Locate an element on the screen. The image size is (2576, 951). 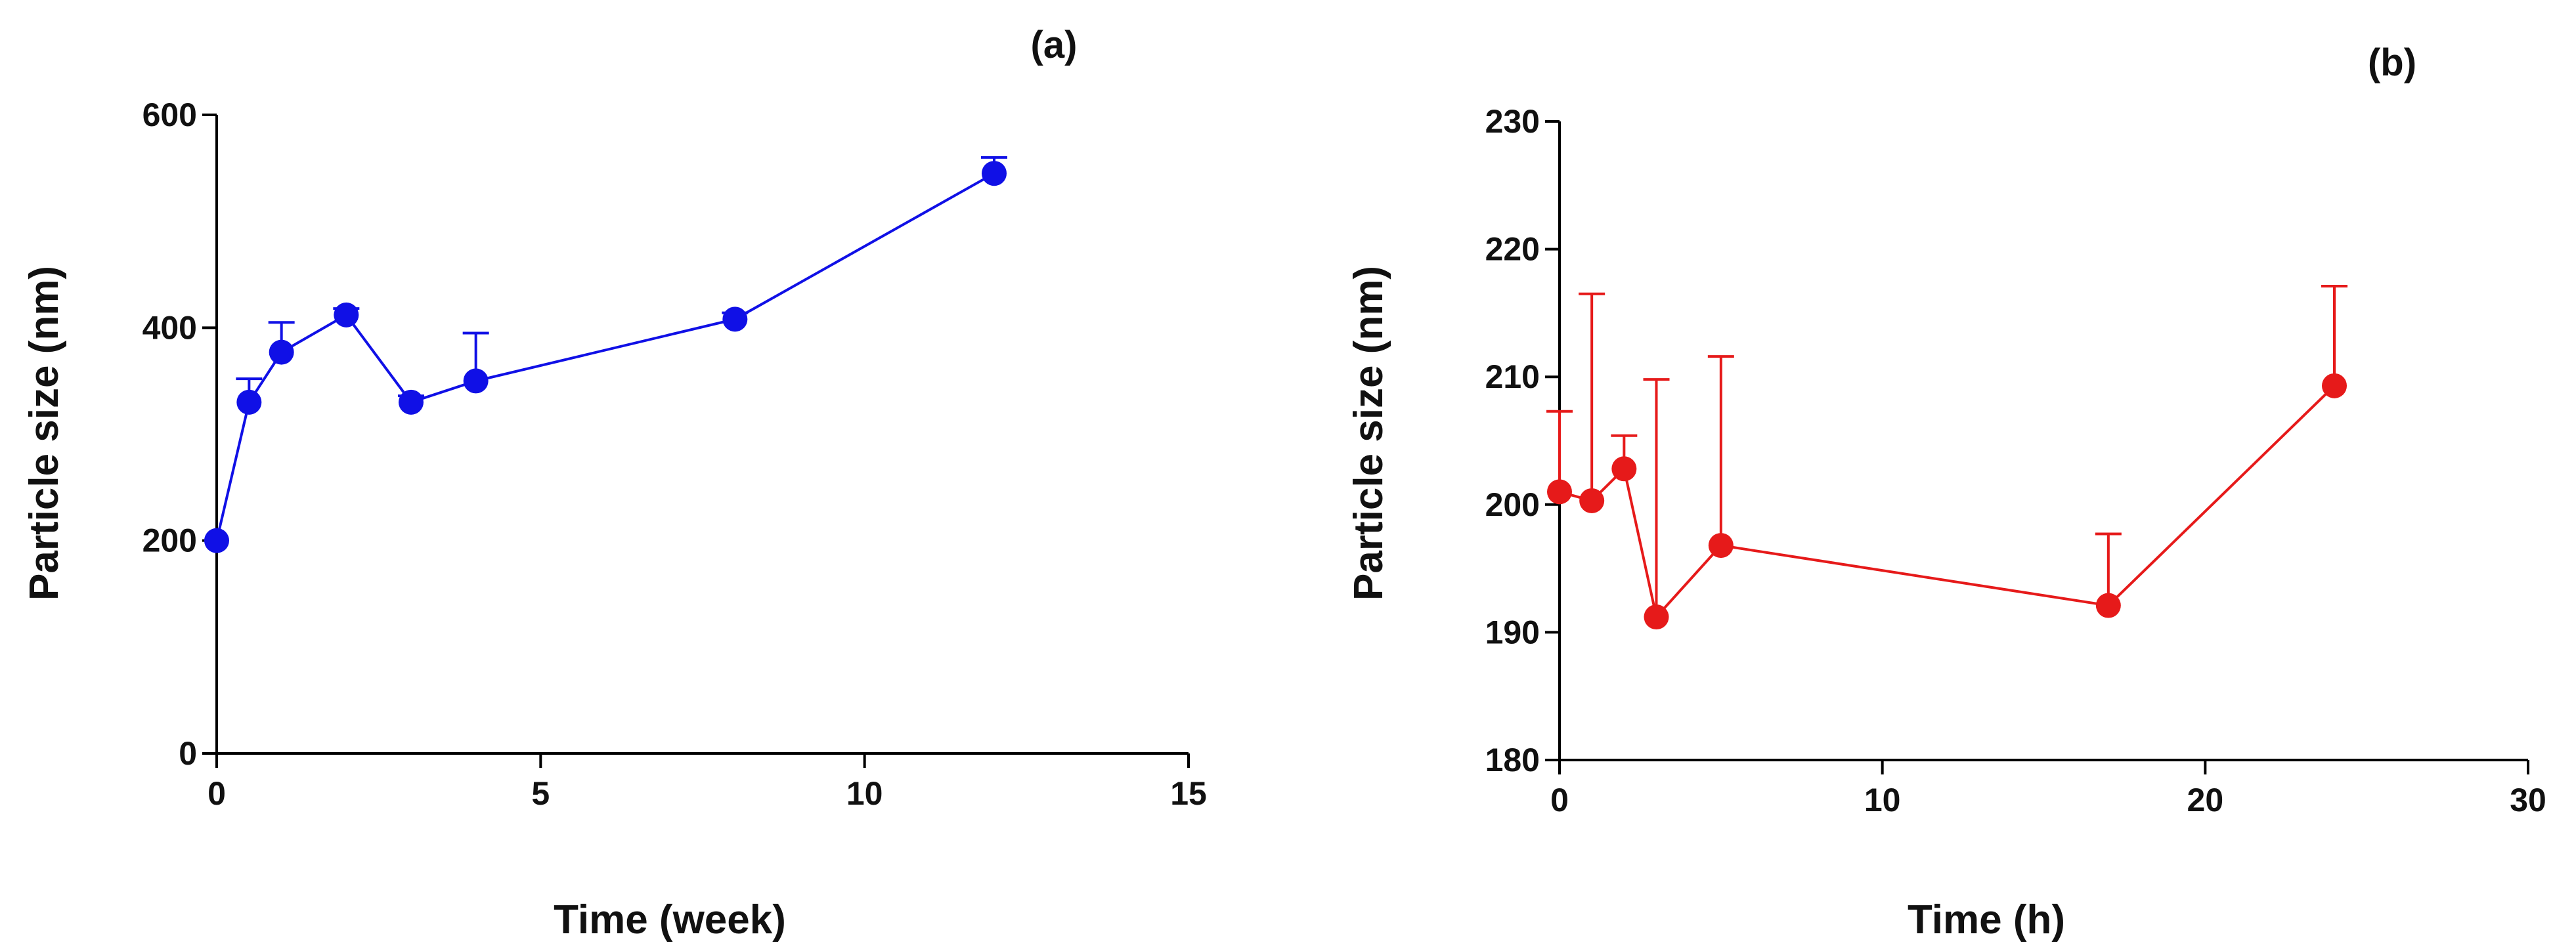
panel-b-x-tick-label: 0 is located at coordinates (1560, 800).